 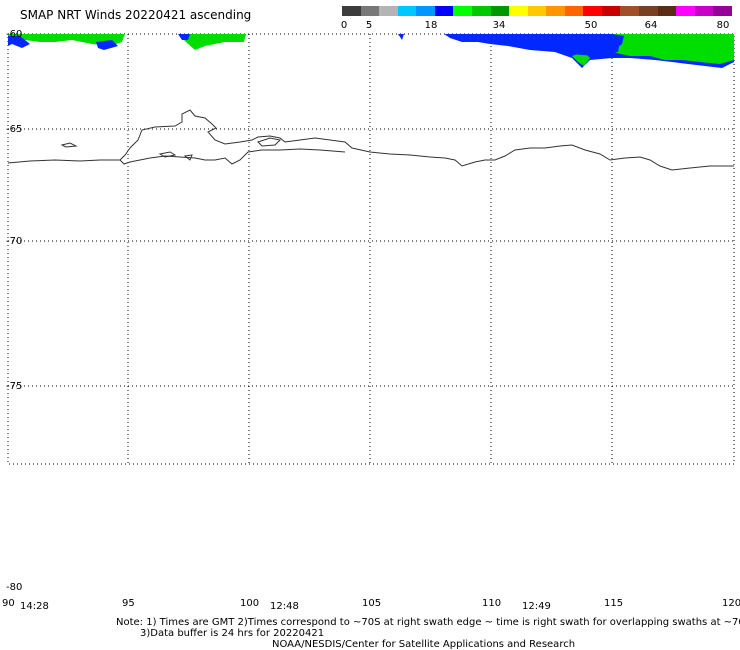 What do you see at coordinates (673, 49) in the screenshot?
I see `swath-green-right` at bounding box center [673, 49].